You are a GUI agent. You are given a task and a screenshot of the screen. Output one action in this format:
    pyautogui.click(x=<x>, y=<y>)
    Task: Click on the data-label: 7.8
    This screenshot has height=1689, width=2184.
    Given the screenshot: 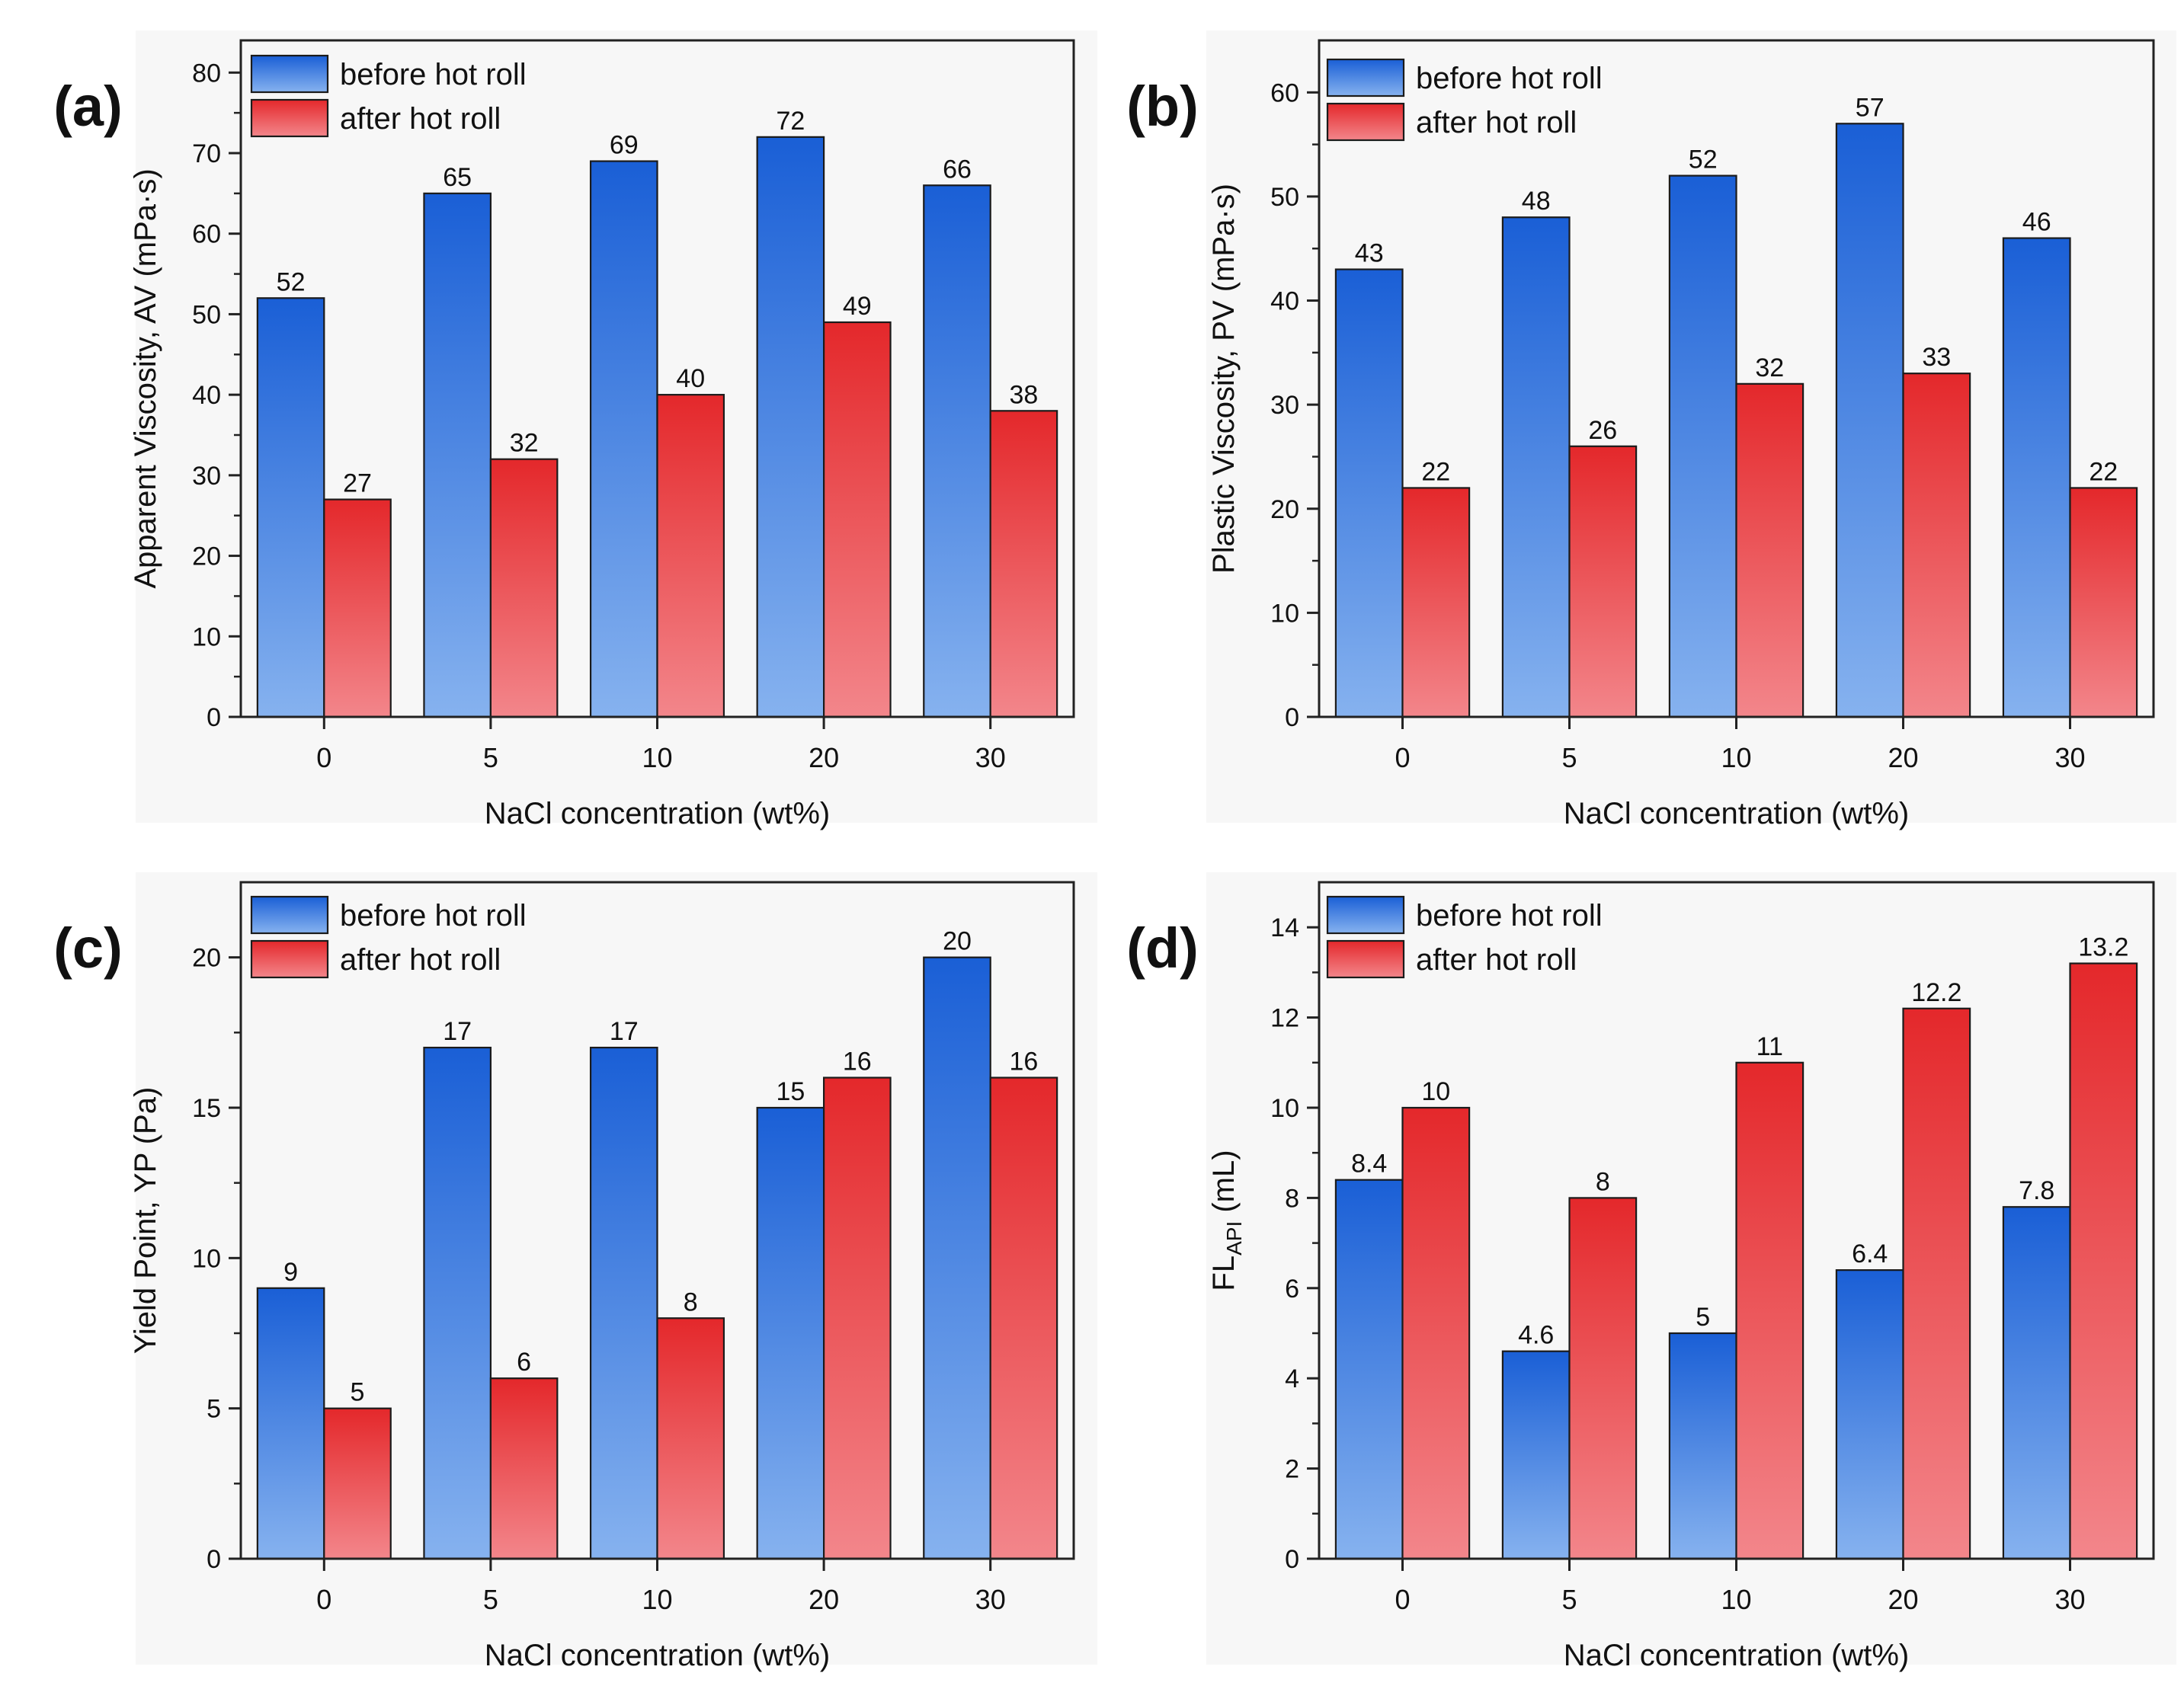 What is the action you would take?
    pyautogui.click(x=2036, y=1190)
    